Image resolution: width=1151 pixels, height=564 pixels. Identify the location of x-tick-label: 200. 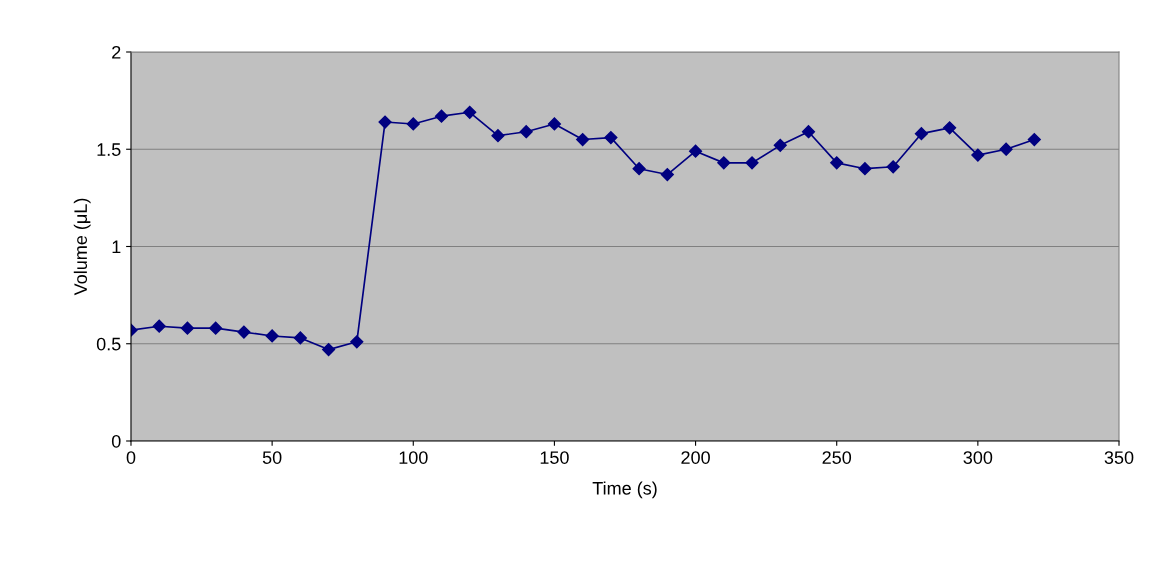
(695, 457).